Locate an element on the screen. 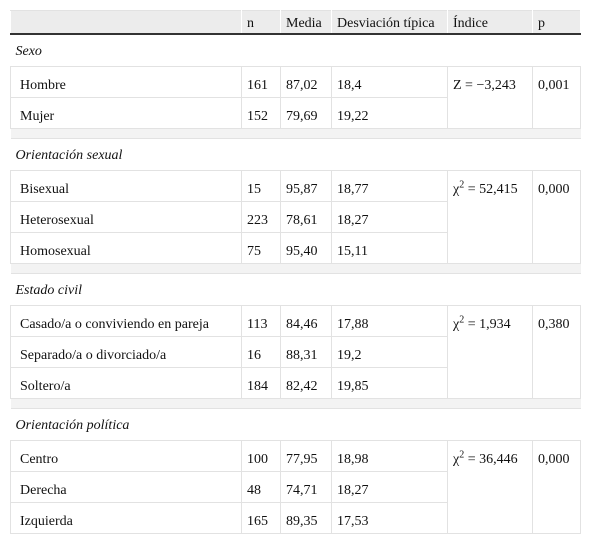 Image resolution: width=590 pixels, height=556 pixels. cell: 17,88 is located at coordinates (389, 321).